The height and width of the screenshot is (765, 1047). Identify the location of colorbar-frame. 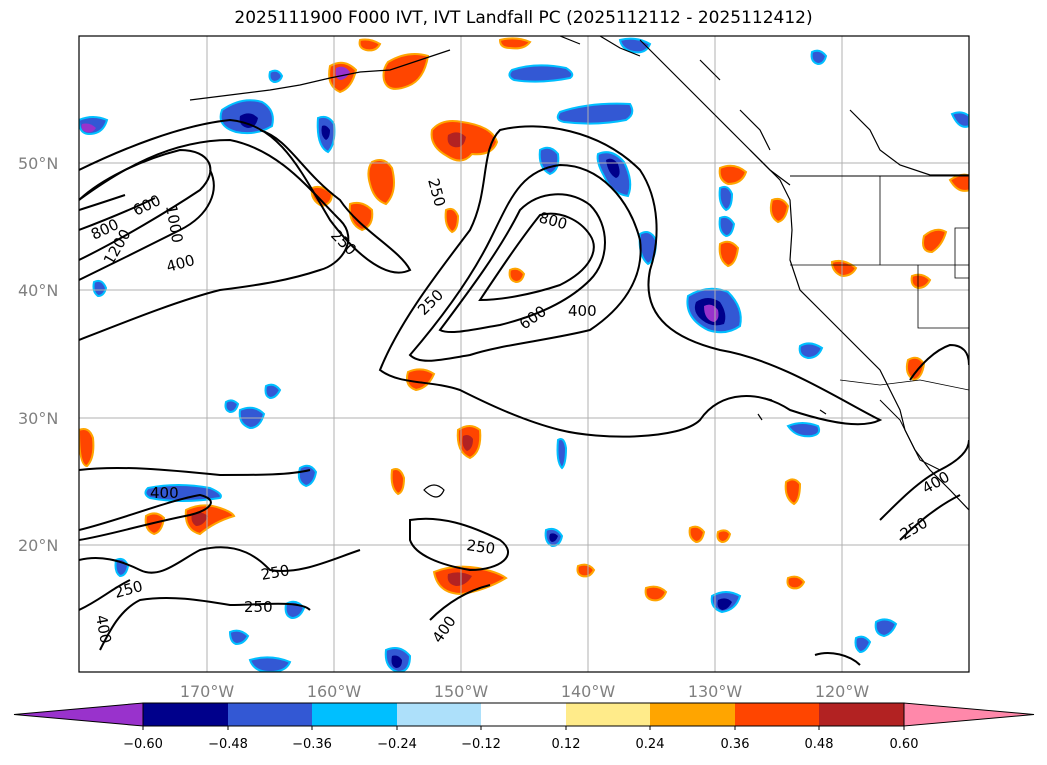
(523, 714).